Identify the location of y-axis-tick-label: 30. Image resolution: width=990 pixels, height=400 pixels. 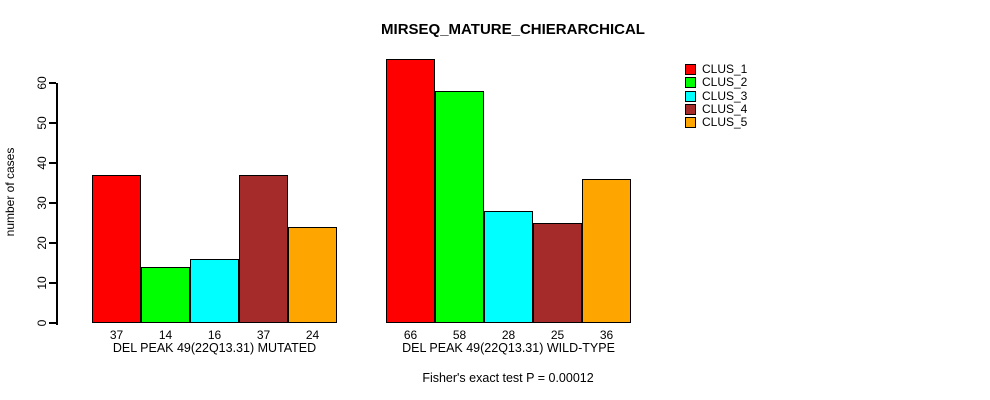
(42, 203).